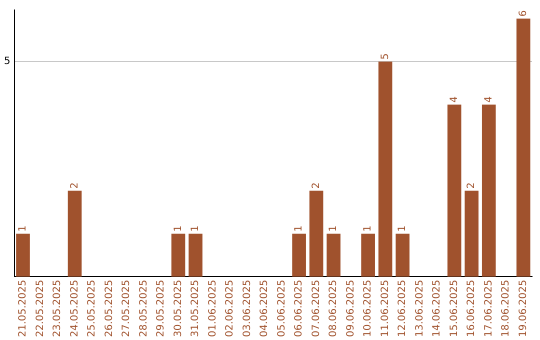 The image size is (540, 340). Describe the element at coordinates (40, 309) in the screenshot. I see `x-tick-label: 22.05.2025` at that location.